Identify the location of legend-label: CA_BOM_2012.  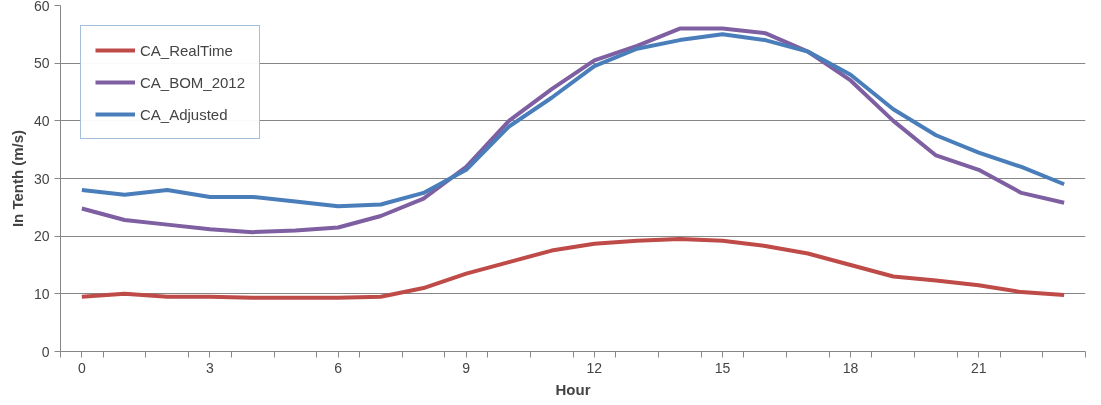
(193, 82).